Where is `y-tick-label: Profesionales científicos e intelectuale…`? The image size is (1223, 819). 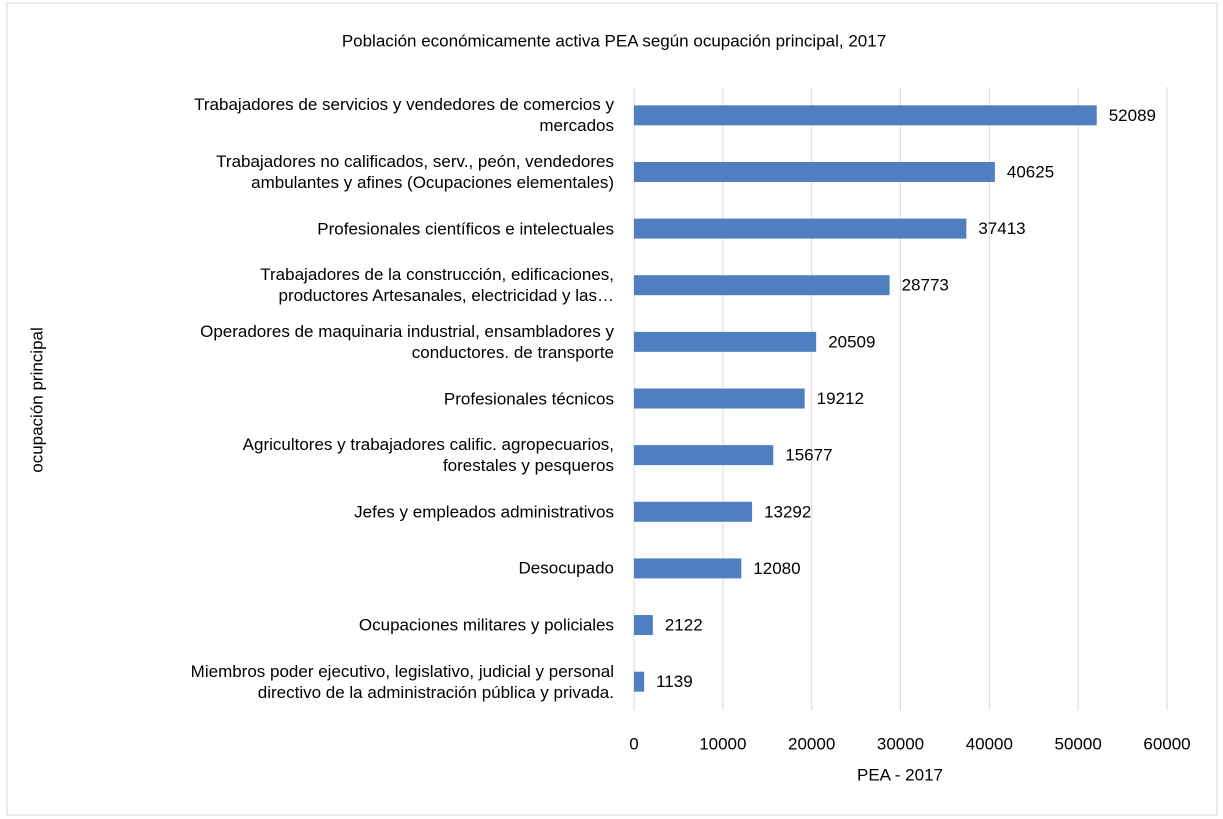
y-tick-label: Profesionales científicos e intelectuale… is located at coordinates (465, 229).